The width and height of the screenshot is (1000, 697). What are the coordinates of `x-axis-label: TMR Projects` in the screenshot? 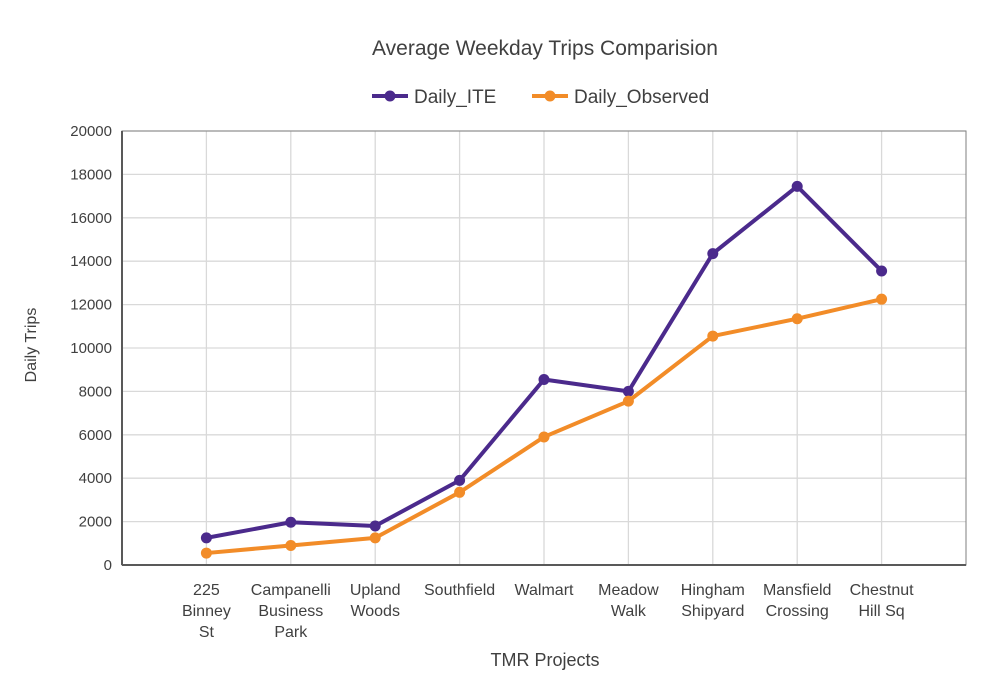 It's located at (544, 660).